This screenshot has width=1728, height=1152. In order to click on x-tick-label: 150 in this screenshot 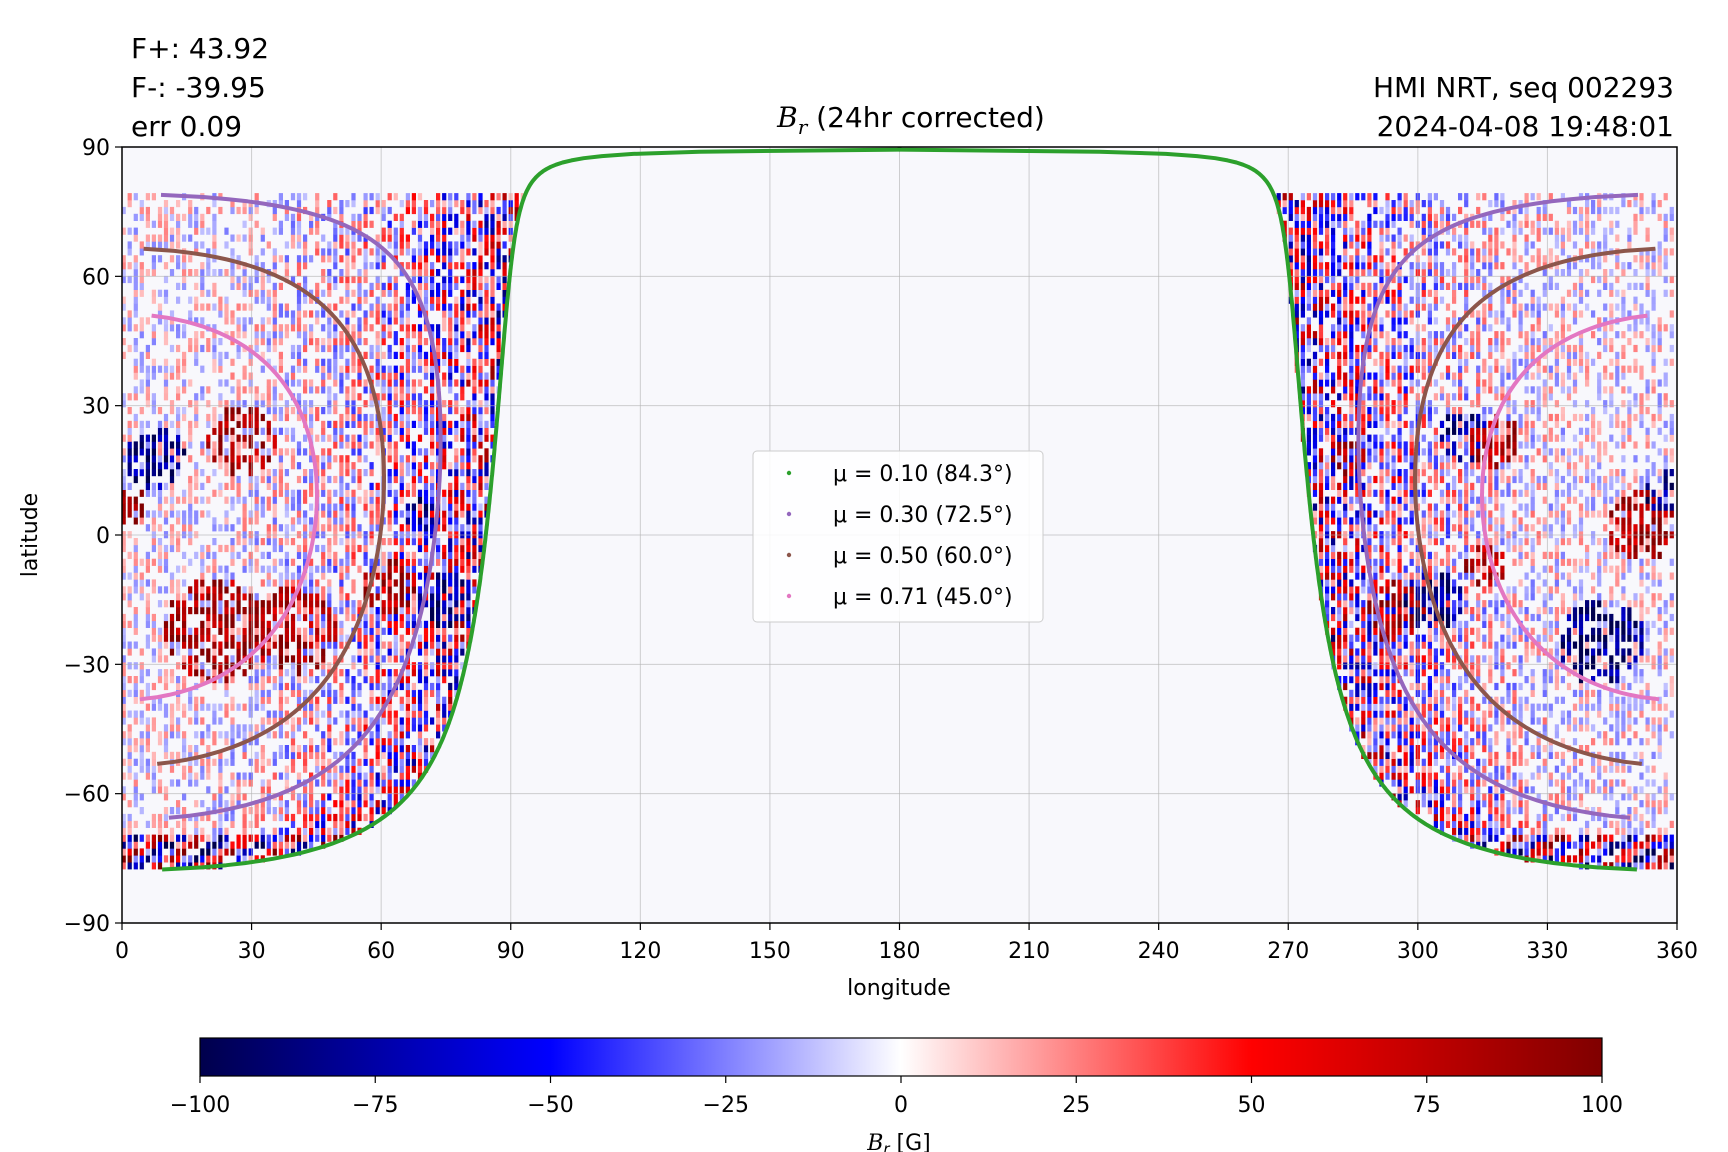, I will do `click(770, 951)`.